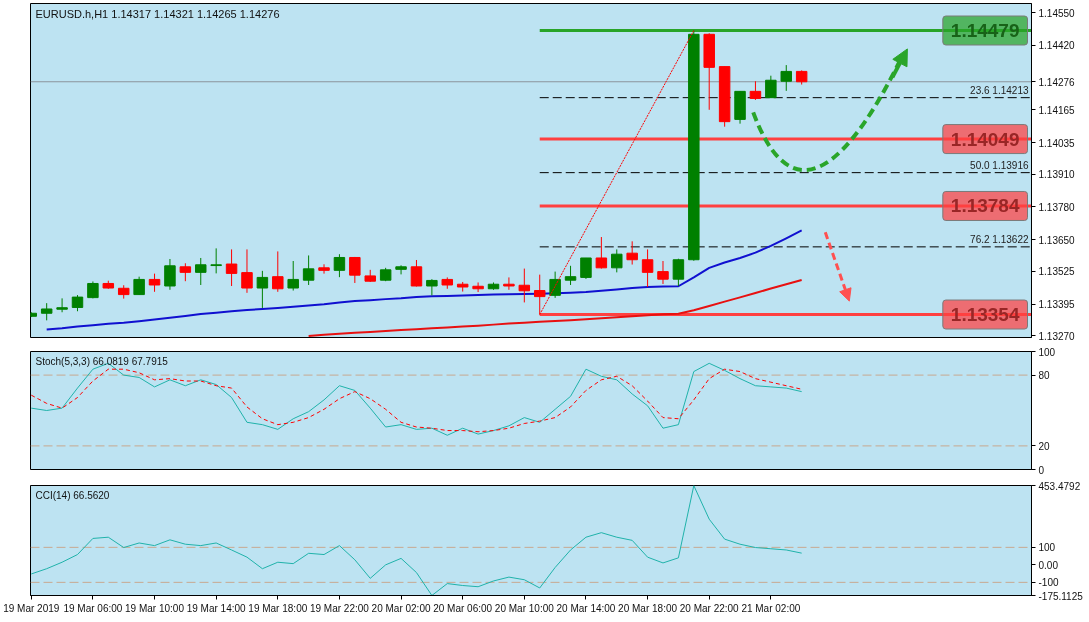 The image size is (1089, 622). What do you see at coordinates (72, 495) in the screenshot?
I see `chart-title: CCI(14) 66.5620` at bounding box center [72, 495].